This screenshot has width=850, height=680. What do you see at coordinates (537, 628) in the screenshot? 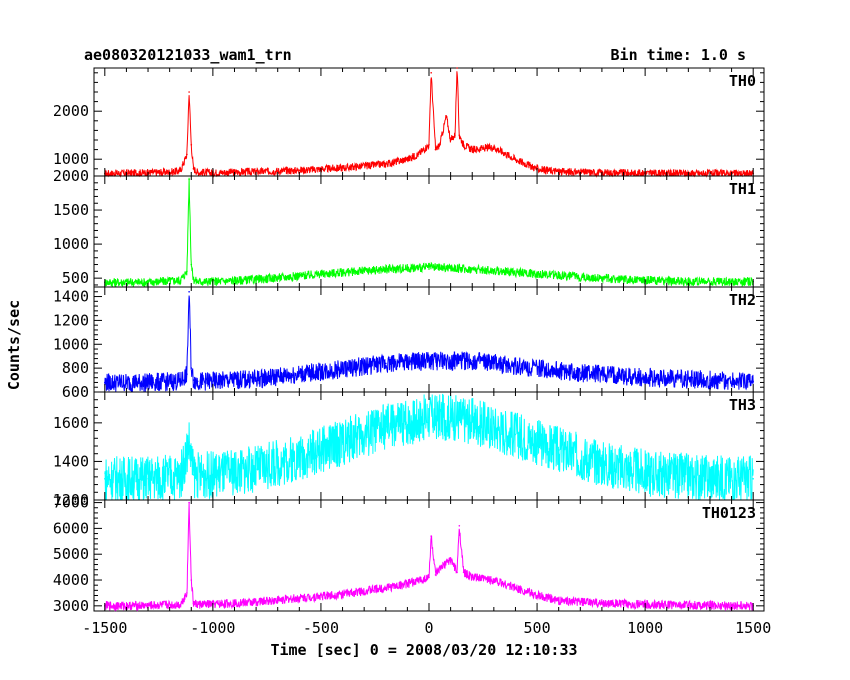
I see `x-tick-label: 500` at bounding box center [537, 628].